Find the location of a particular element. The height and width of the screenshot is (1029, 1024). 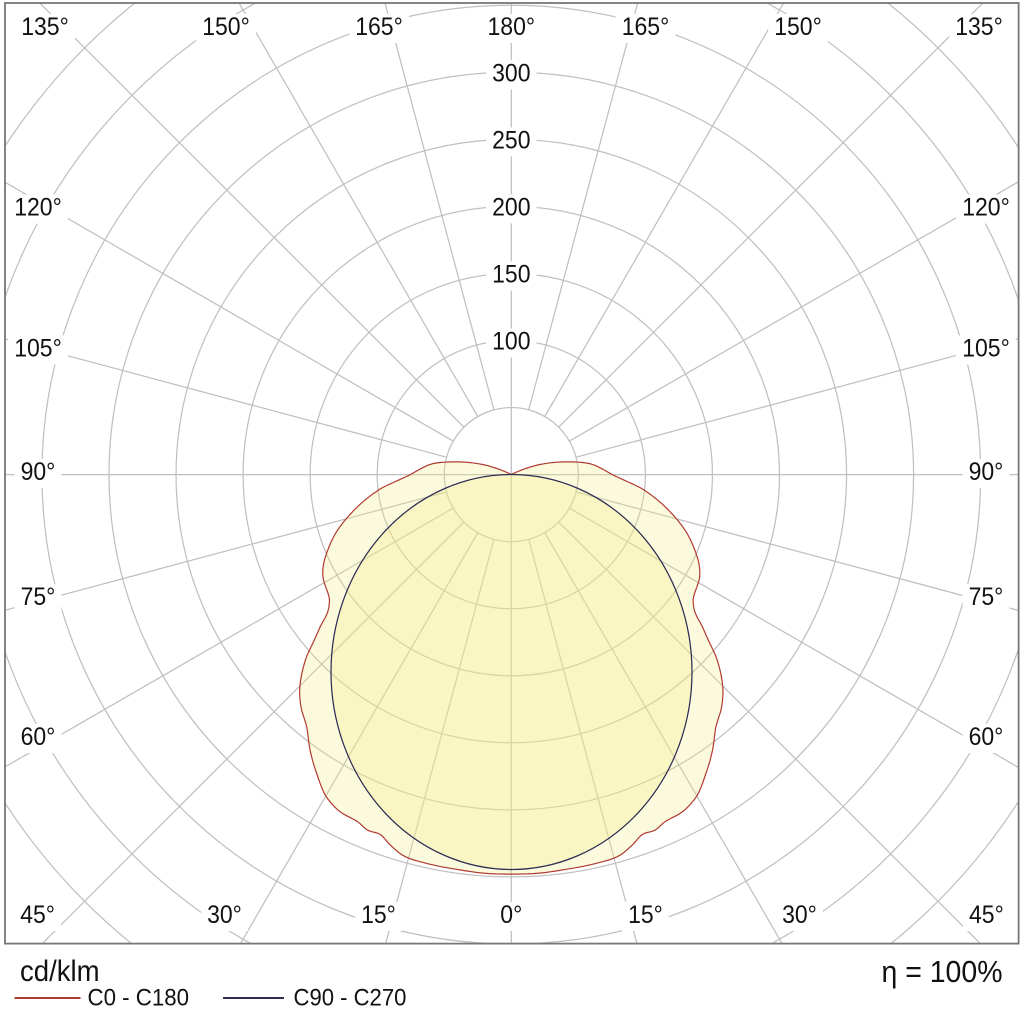

svg-text: 300 is located at coordinates (511, 73).